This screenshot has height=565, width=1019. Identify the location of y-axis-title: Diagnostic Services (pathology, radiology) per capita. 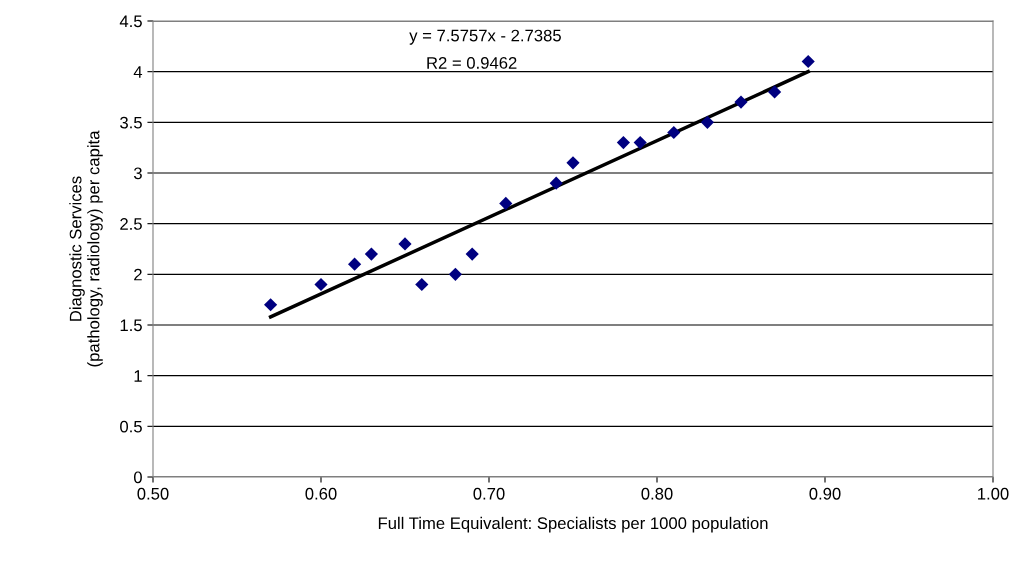
(86, 248).